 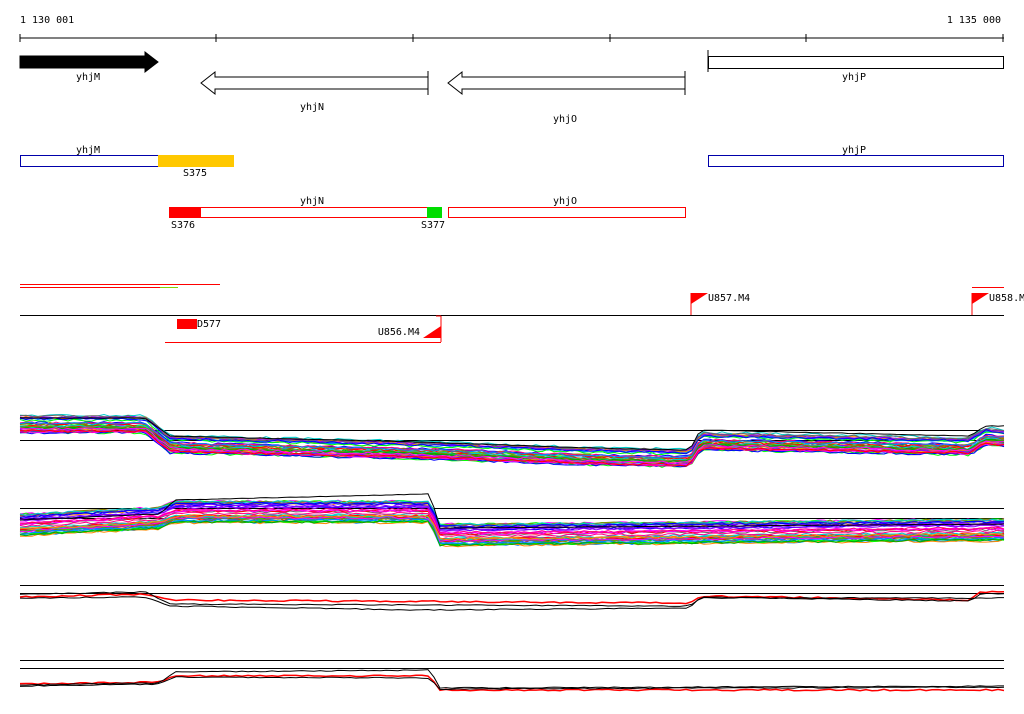 I want to click on gene-label-yhjN: yhjN, so click(x=312, y=107).